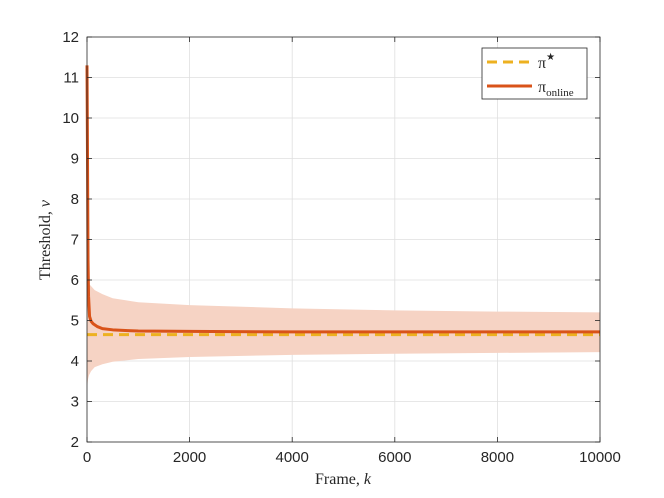  What do you see at coordinates (70, 118) in the screenshot?
I see `y-tick-label: 10` at bounding box center [70, 118].